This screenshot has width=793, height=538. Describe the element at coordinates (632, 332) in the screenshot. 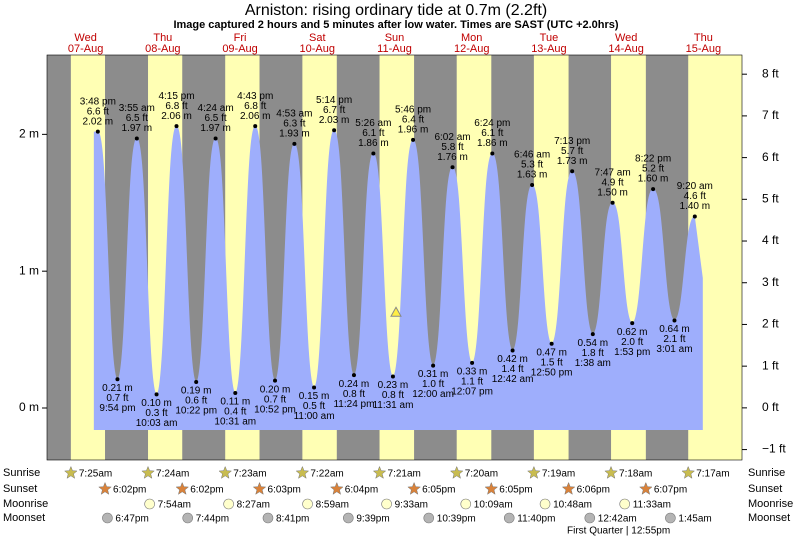

I see `tide-event-label: 0.62 m` at that location.